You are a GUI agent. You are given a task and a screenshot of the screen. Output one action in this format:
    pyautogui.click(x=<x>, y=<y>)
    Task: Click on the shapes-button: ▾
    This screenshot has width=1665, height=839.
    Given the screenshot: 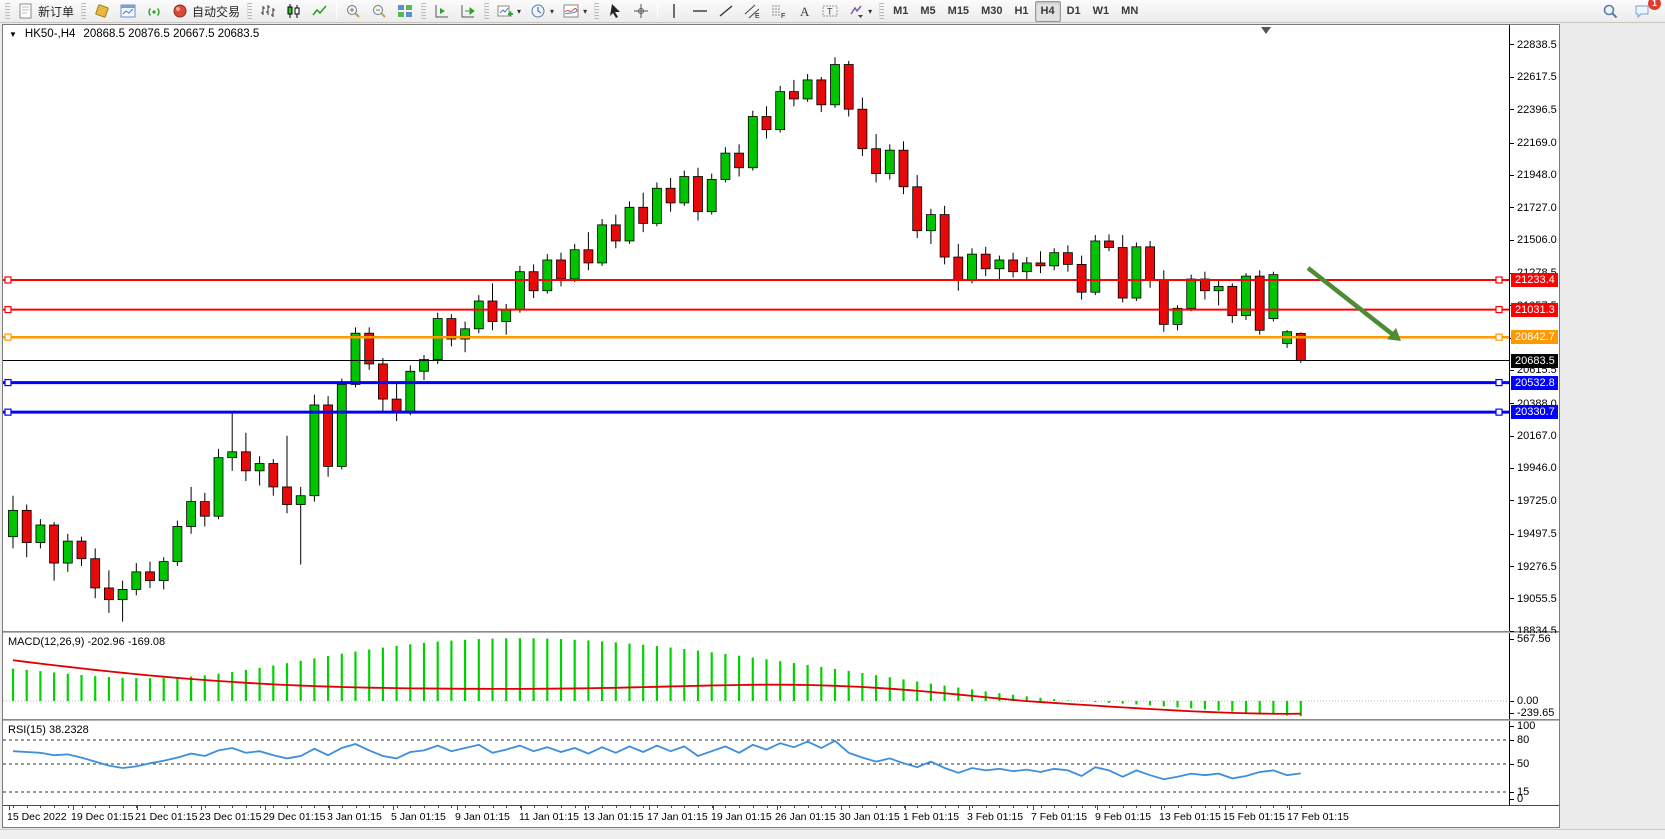 What is the action you would take?
    pyautogui.click(x=859, y=11)
    